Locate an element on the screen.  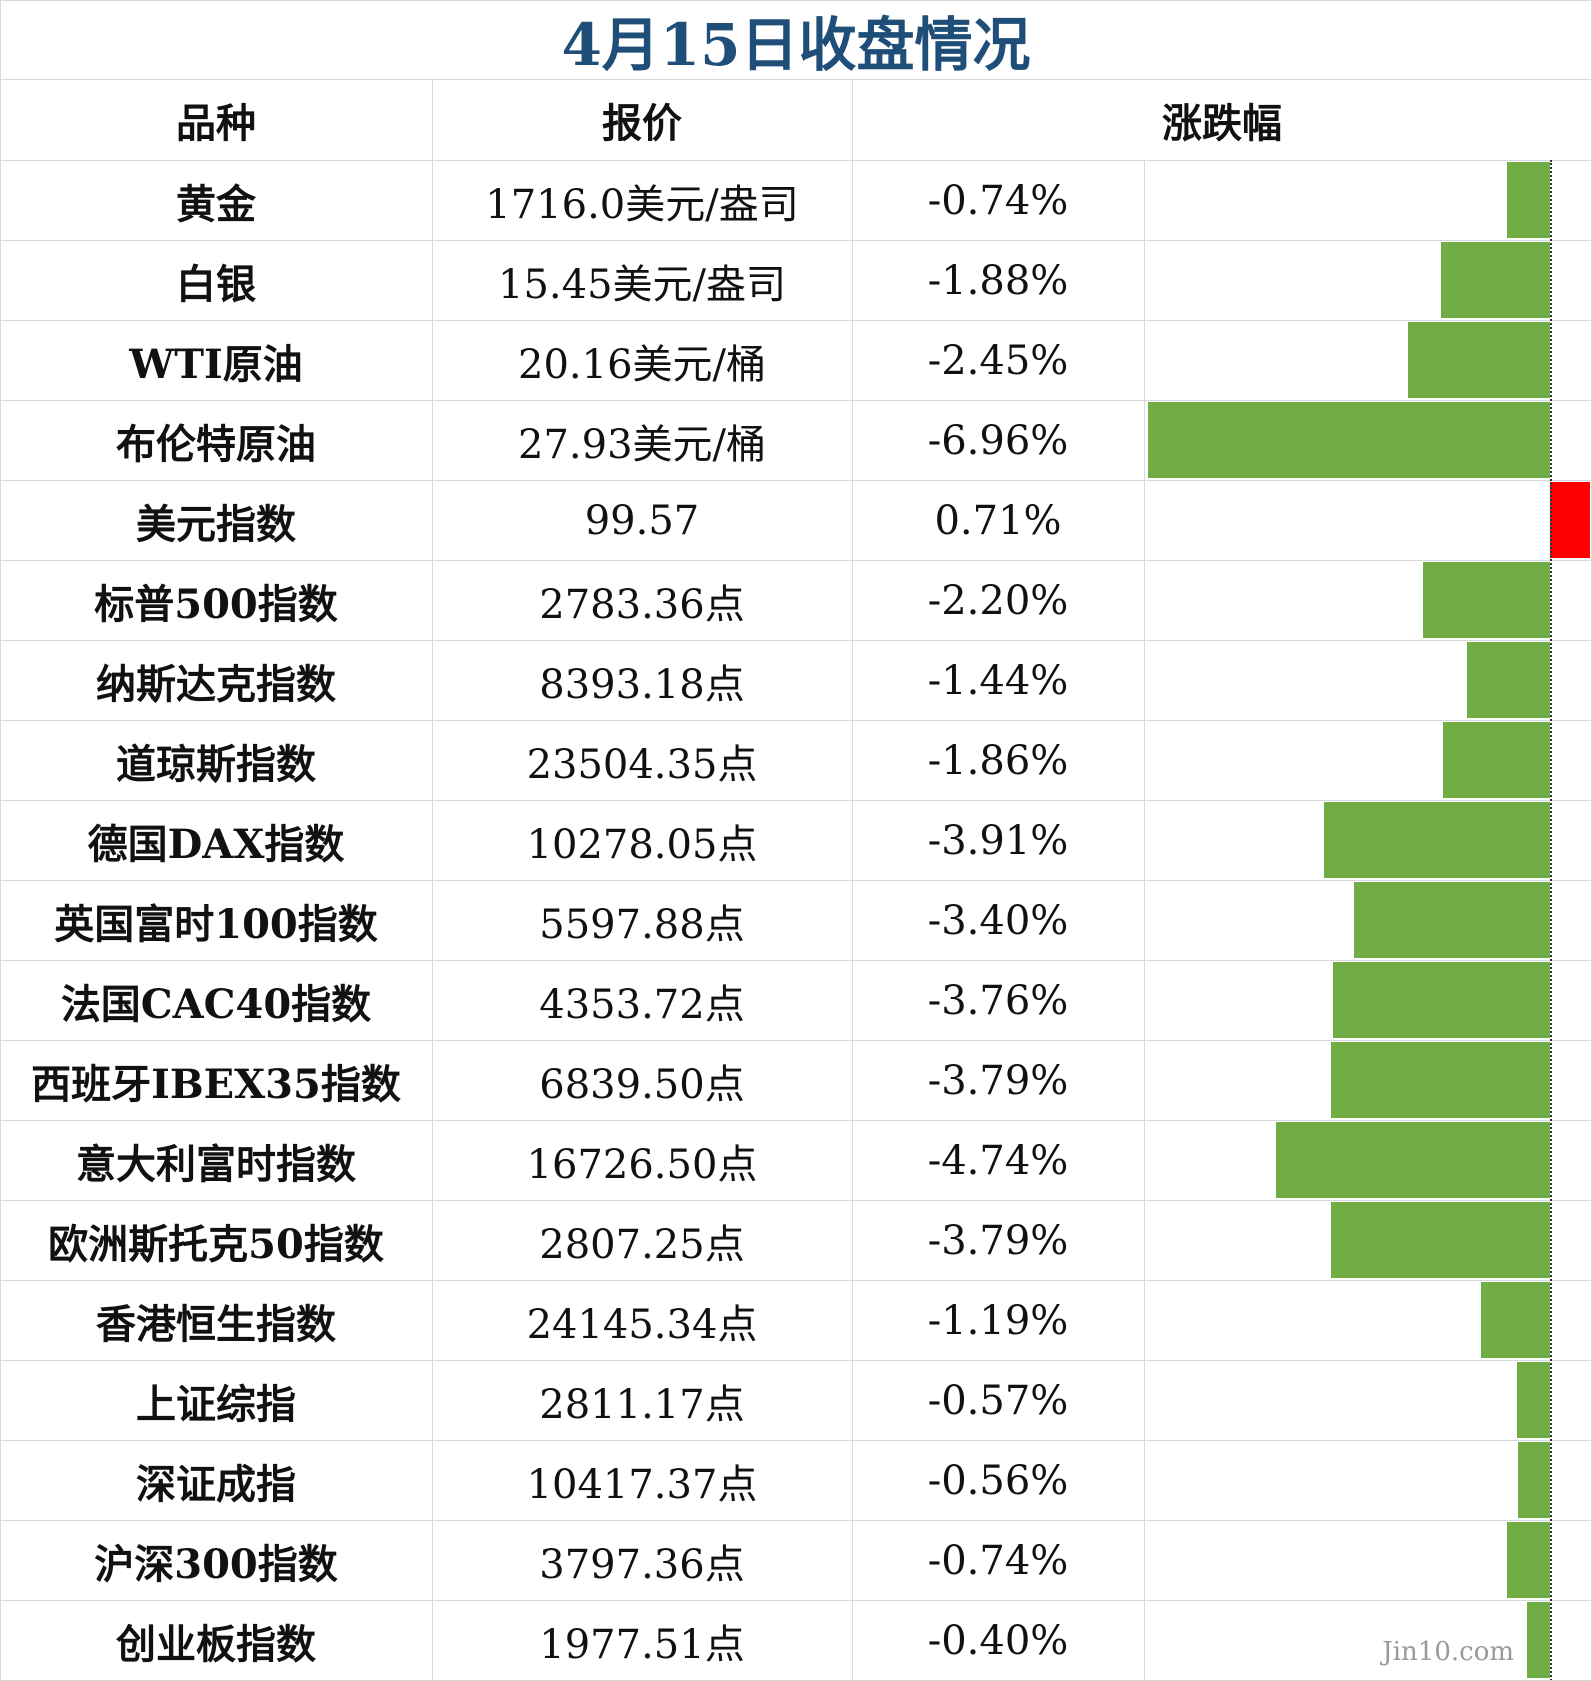
row-change: -2.45% is located at coordinates (998, 361).